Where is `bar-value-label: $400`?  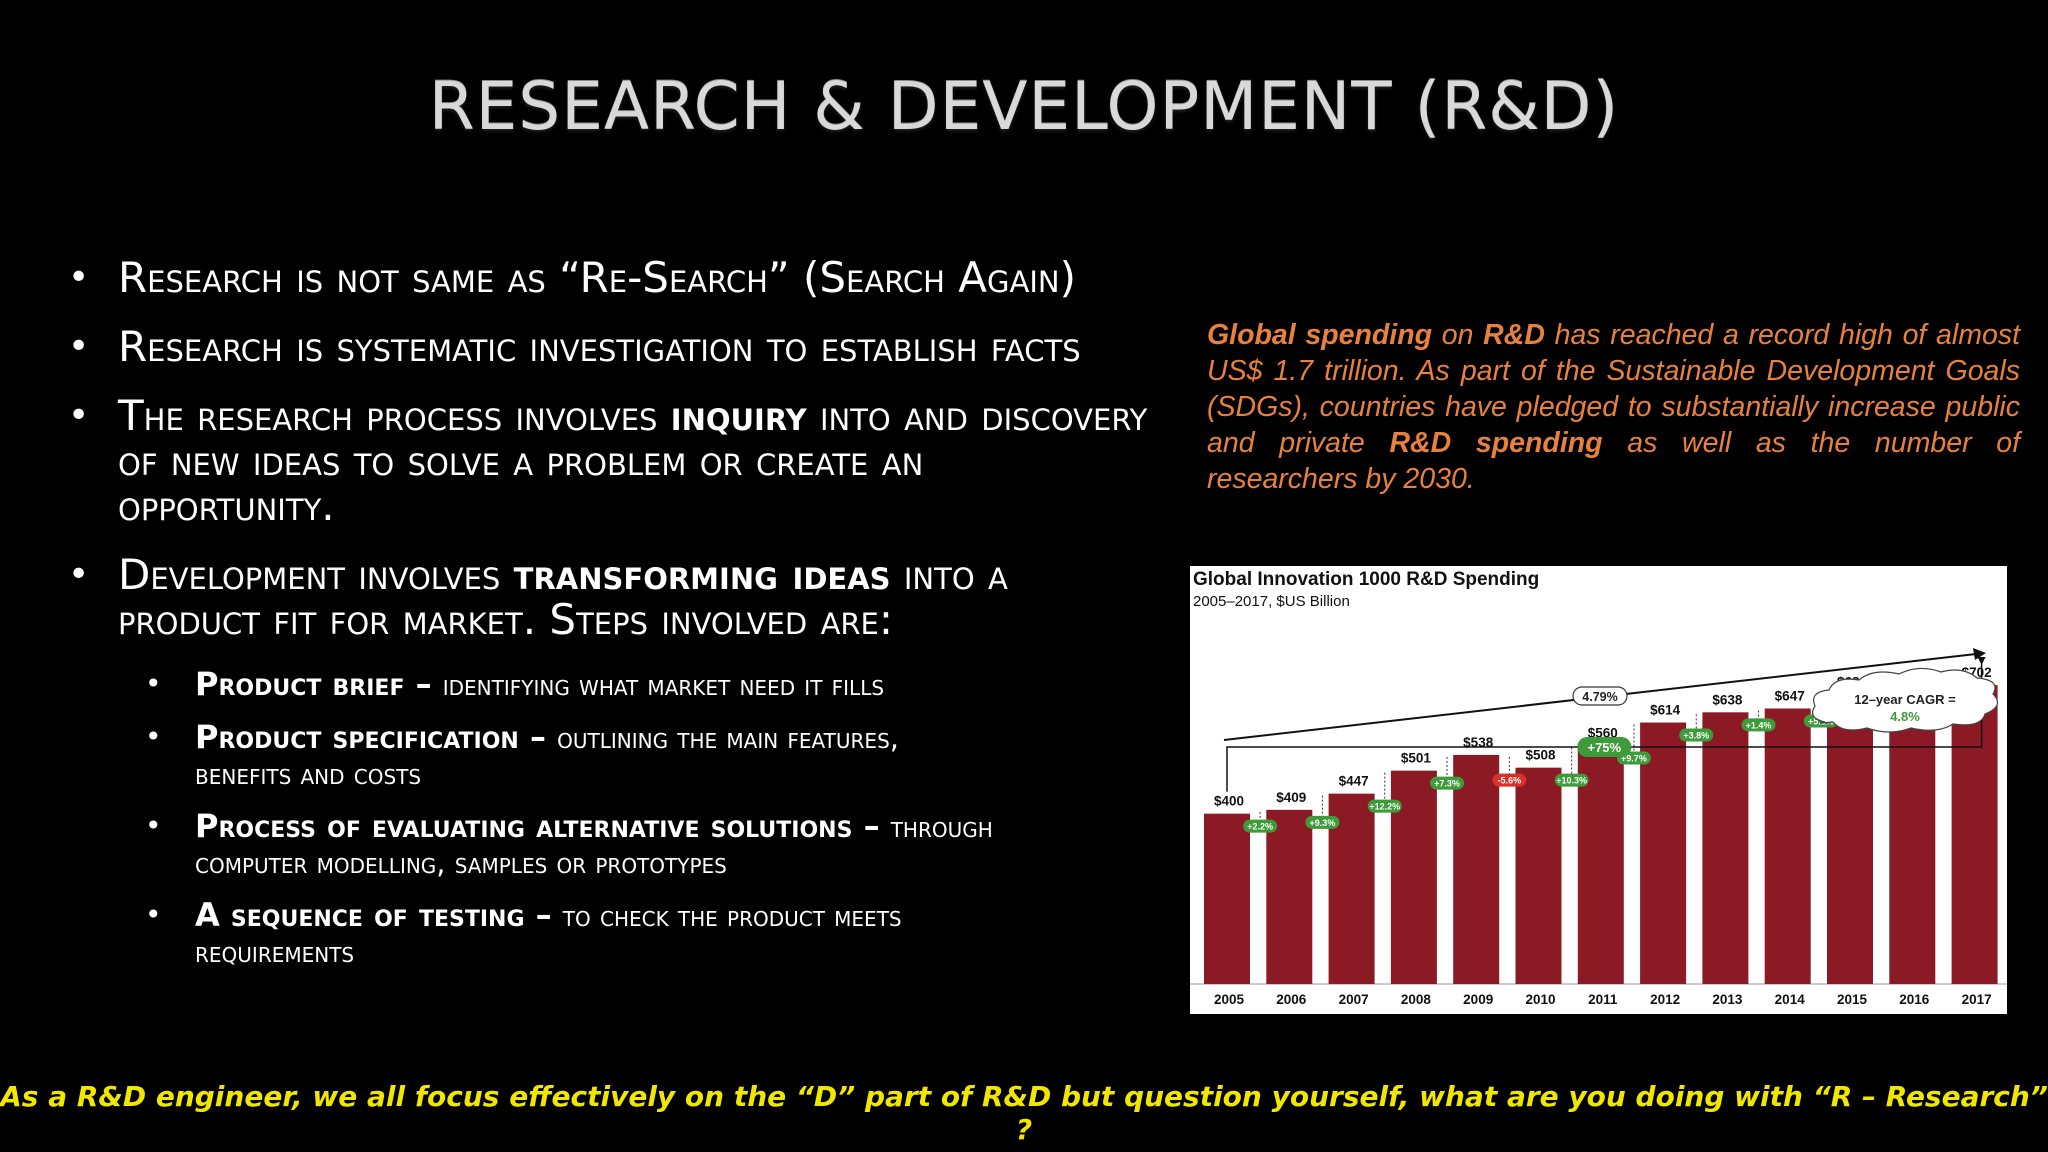
bar-value-label: $400 is located at coordinates (1229, 801).